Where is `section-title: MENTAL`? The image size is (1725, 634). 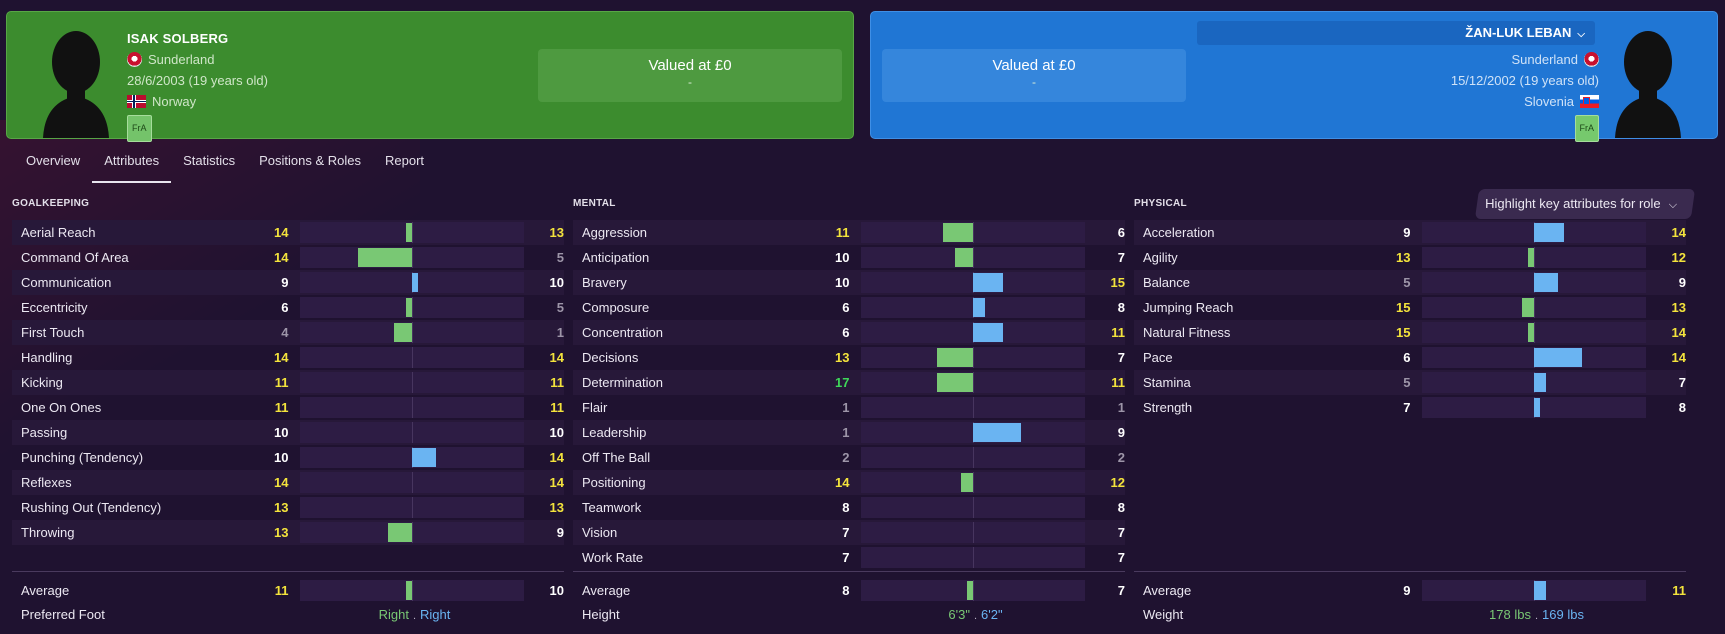 section-title: MENTAL is located at coordinates (594, 203).